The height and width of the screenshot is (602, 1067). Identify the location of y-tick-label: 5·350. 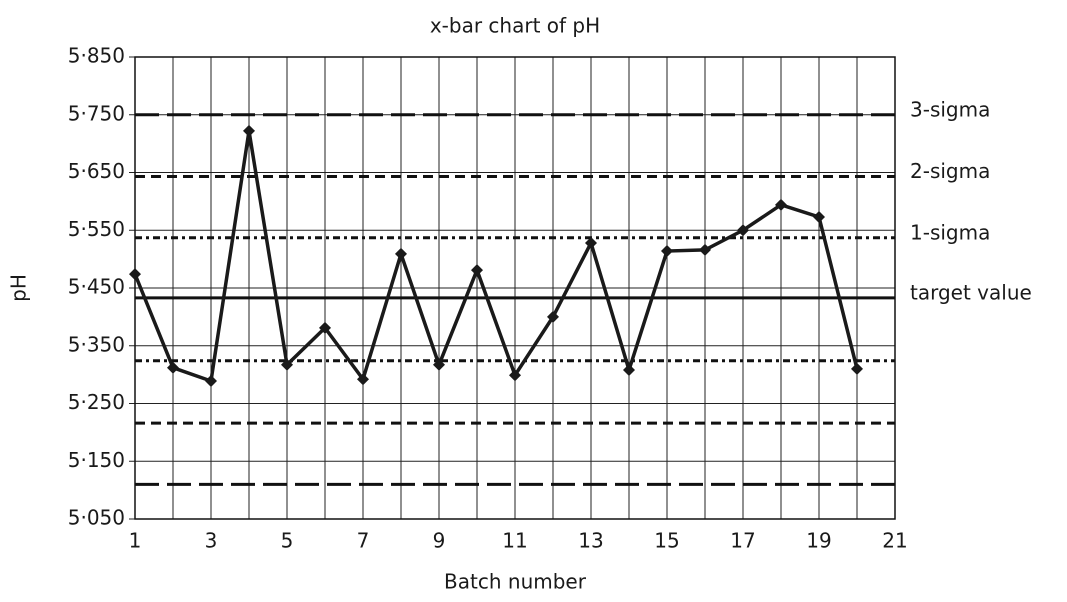
(96, 344).